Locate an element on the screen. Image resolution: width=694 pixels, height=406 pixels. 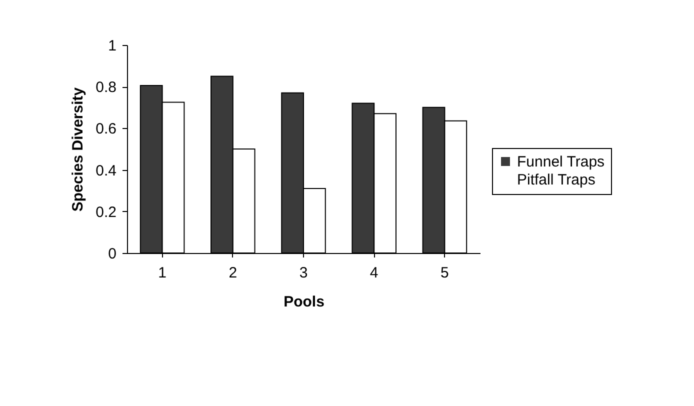
y-axis-title: Species Diversity is located at coordinates (78, 149).